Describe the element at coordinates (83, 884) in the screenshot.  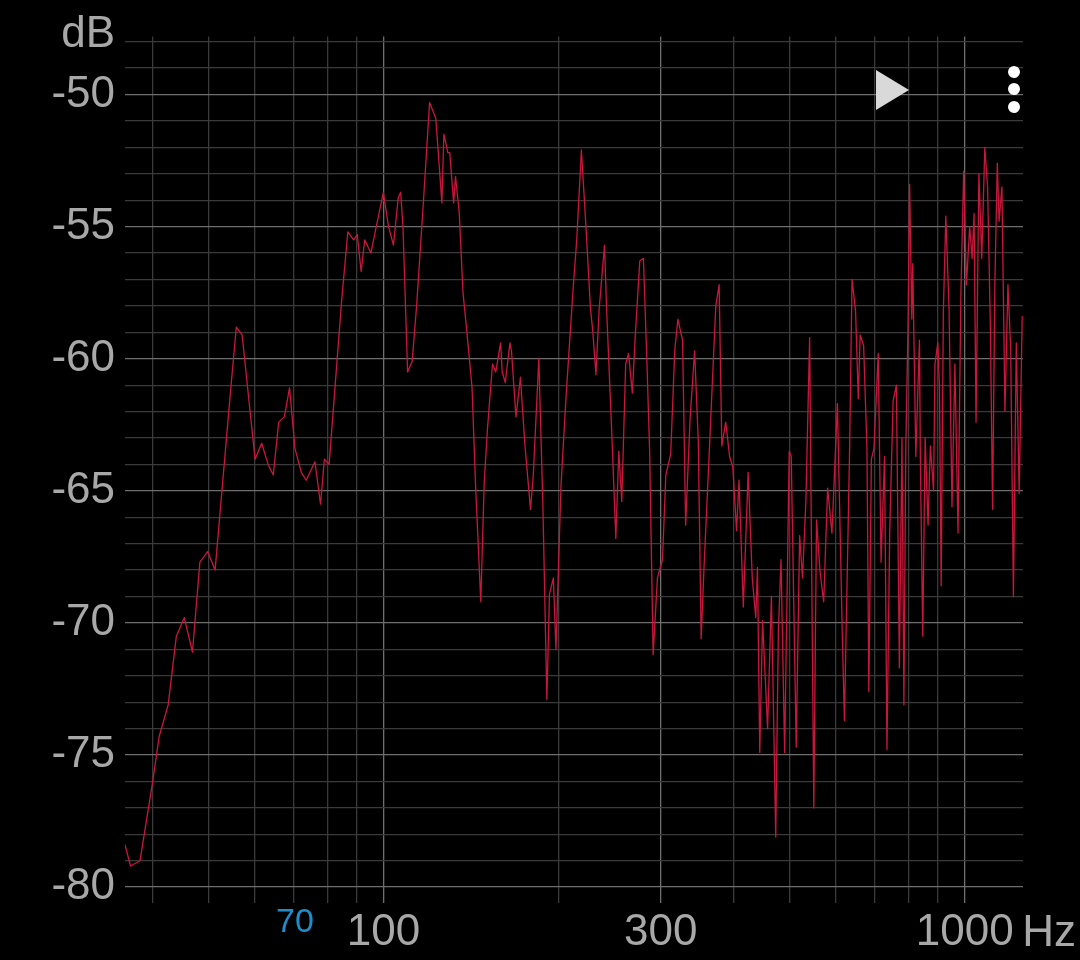
I see `y-tick-label: -80` at that location.